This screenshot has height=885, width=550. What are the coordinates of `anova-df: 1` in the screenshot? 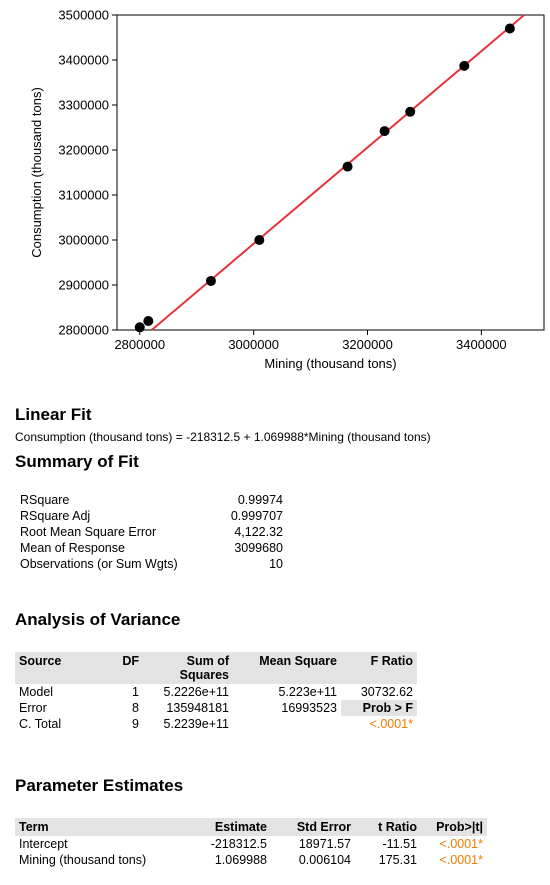 It's located at (135, 692).